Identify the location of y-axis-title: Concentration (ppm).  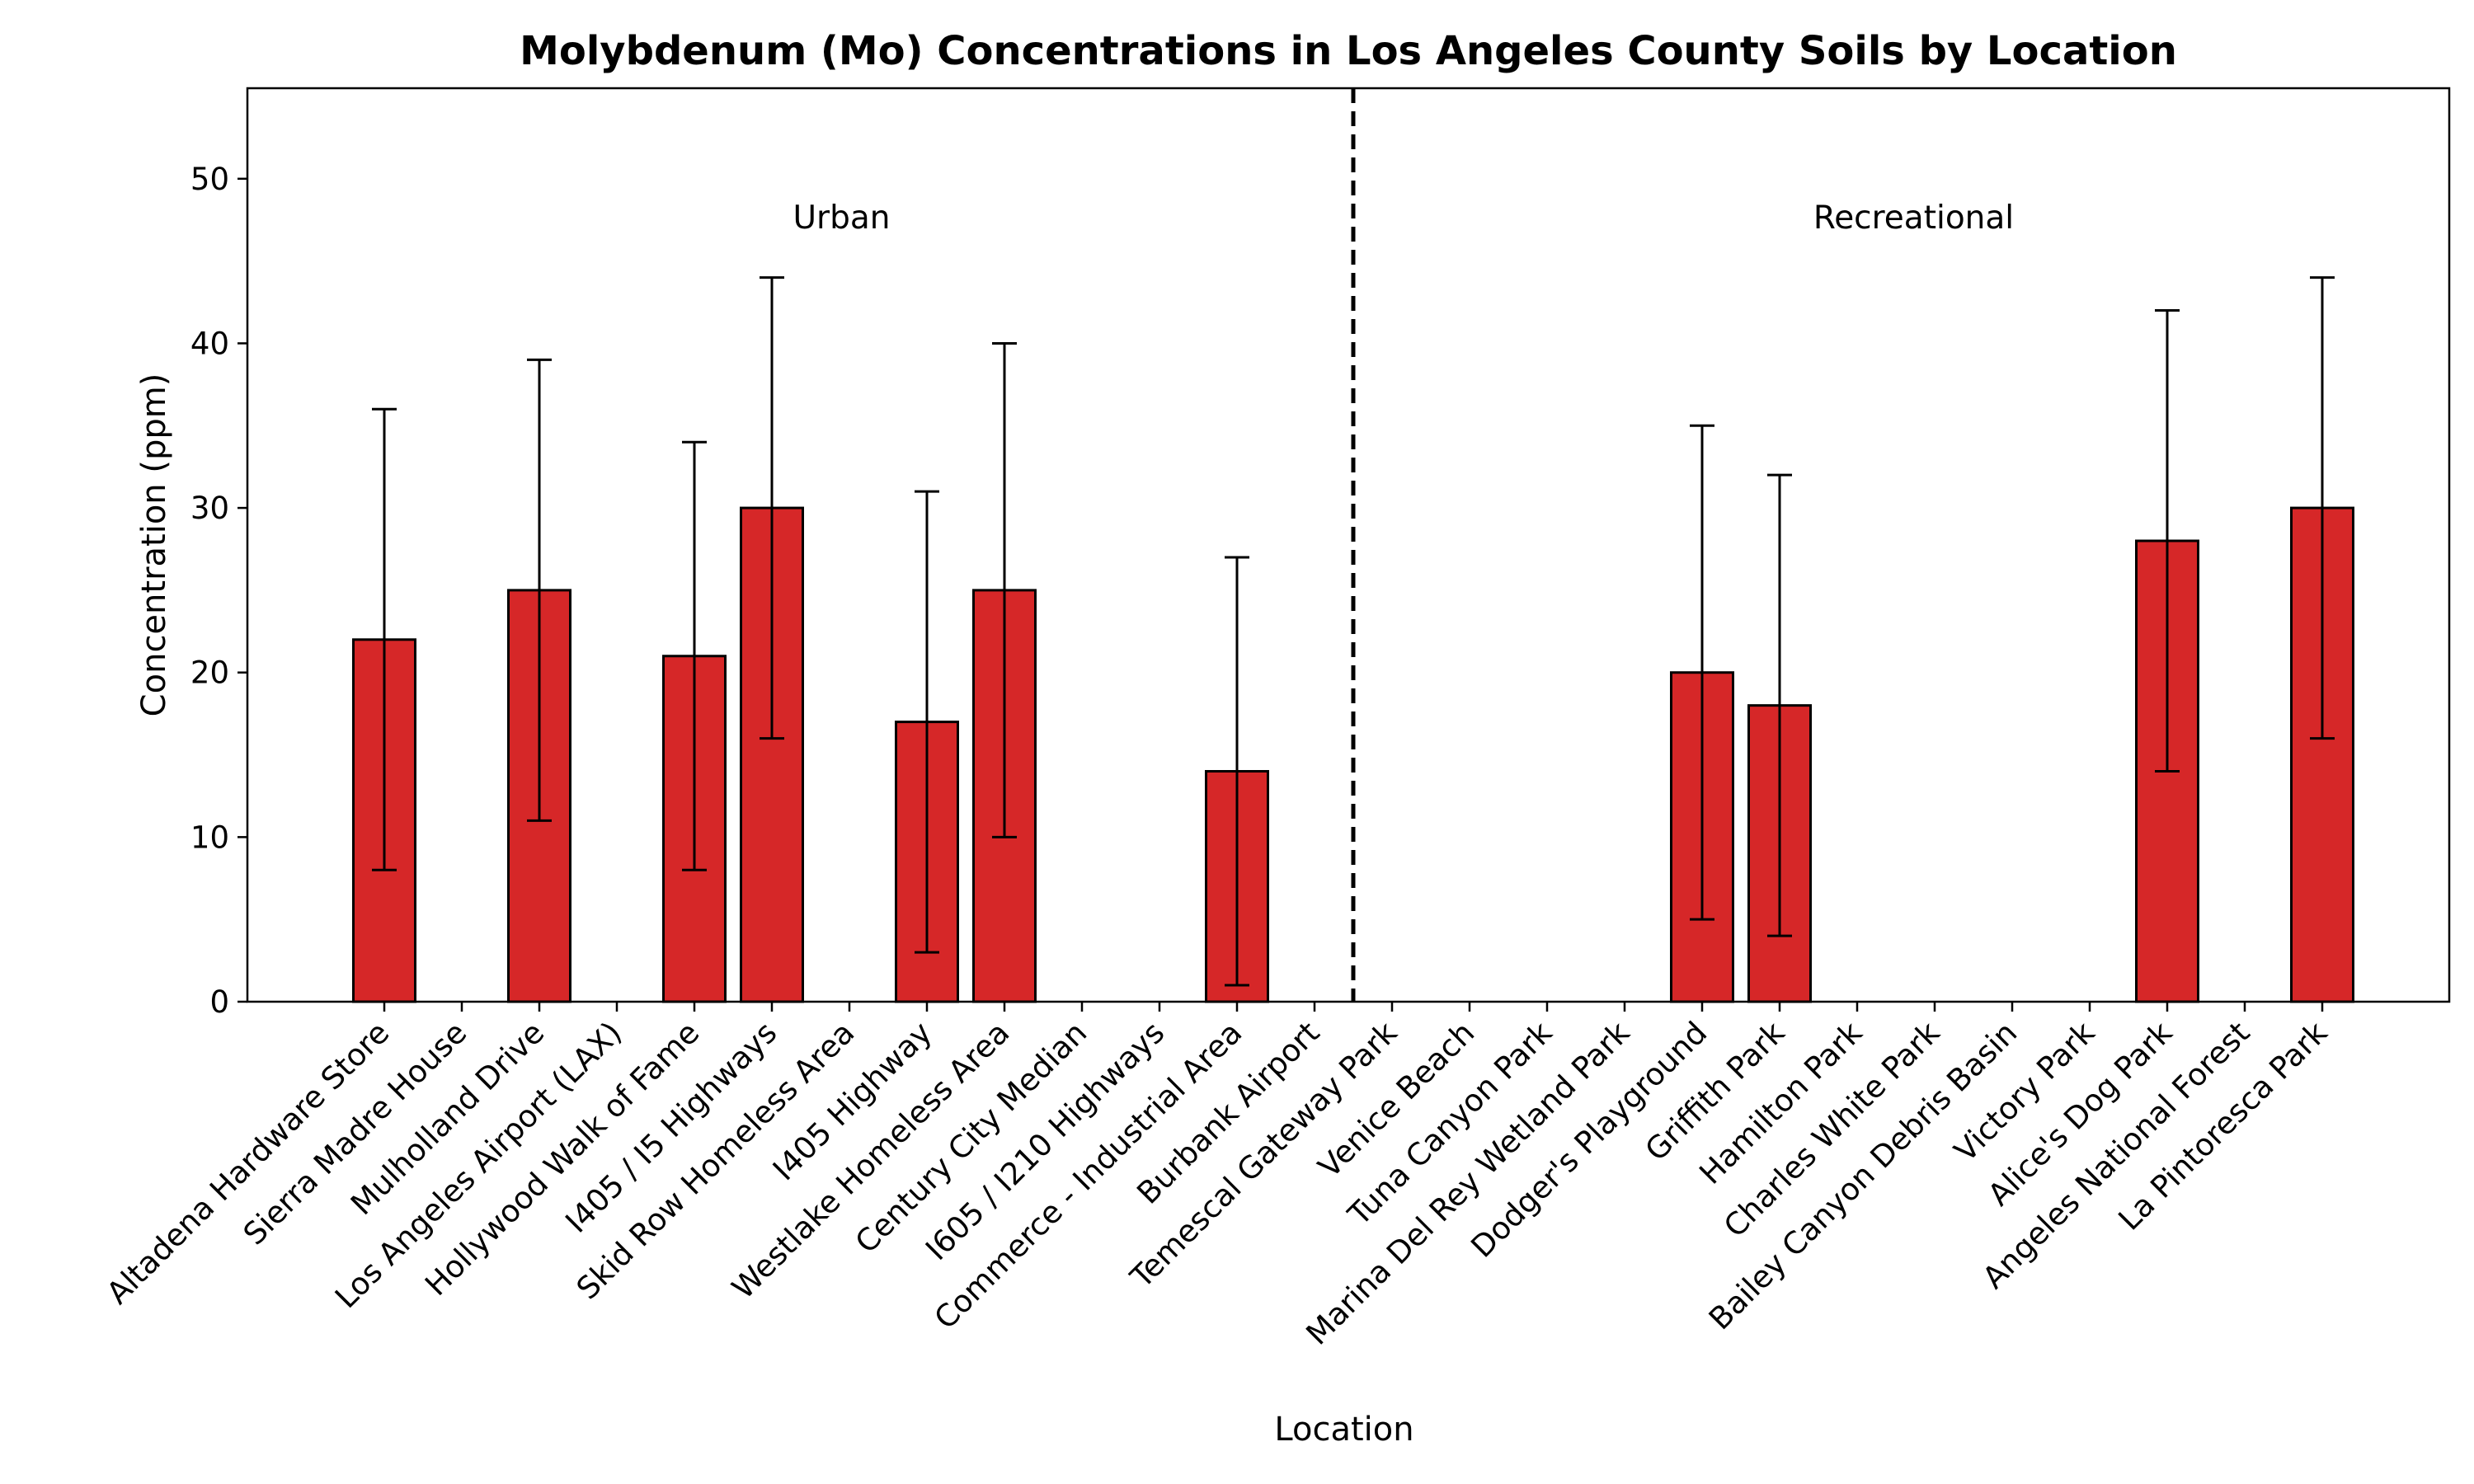
(154, 545).